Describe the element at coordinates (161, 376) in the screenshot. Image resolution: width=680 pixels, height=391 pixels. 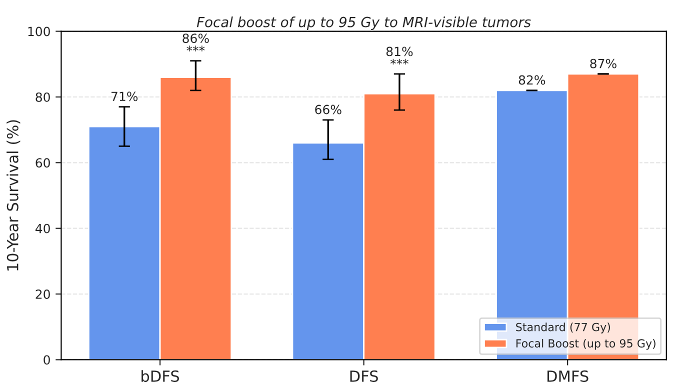
I see `x-tick-label: bDFS` at that location.